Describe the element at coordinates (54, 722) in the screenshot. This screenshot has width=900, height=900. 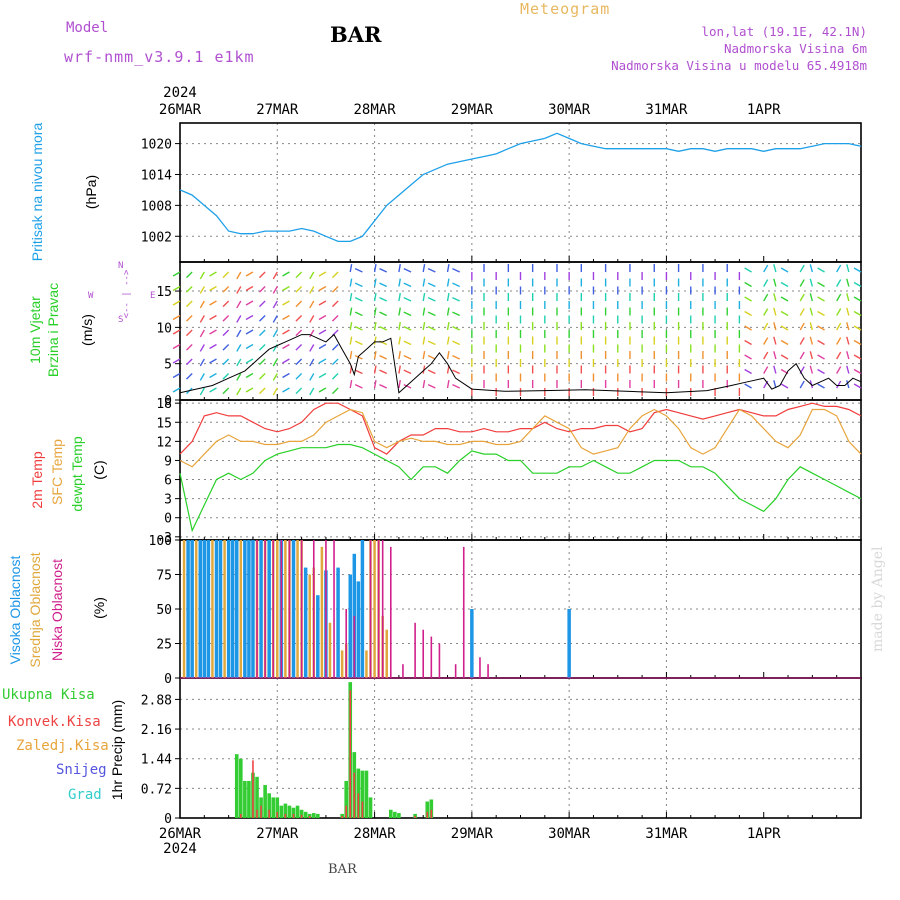
I see `precip-conv-legend: Konvek.Kisa` at that location.